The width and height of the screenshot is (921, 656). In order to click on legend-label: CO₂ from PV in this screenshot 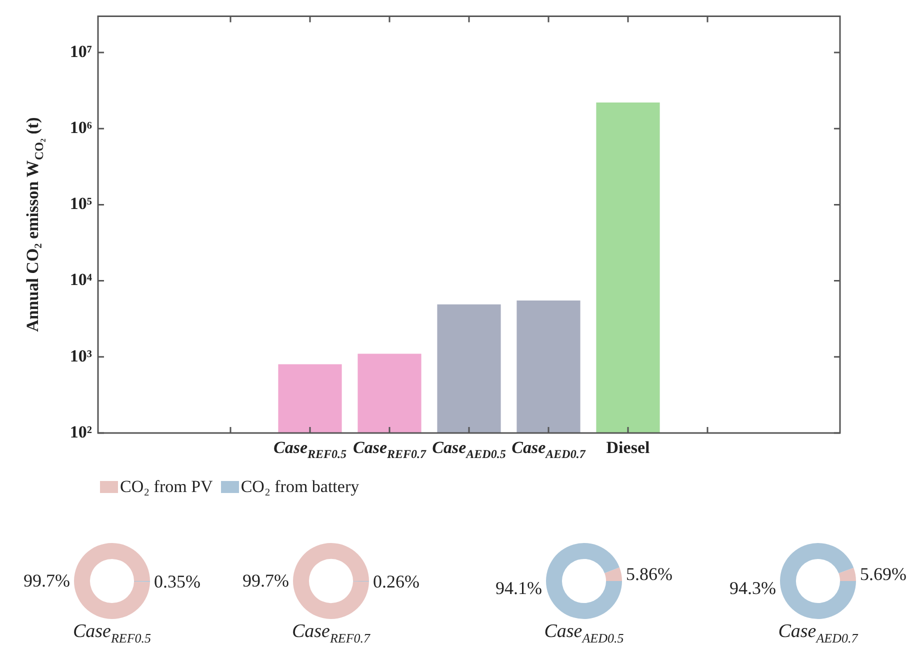, I will do `click(166, 487)`.